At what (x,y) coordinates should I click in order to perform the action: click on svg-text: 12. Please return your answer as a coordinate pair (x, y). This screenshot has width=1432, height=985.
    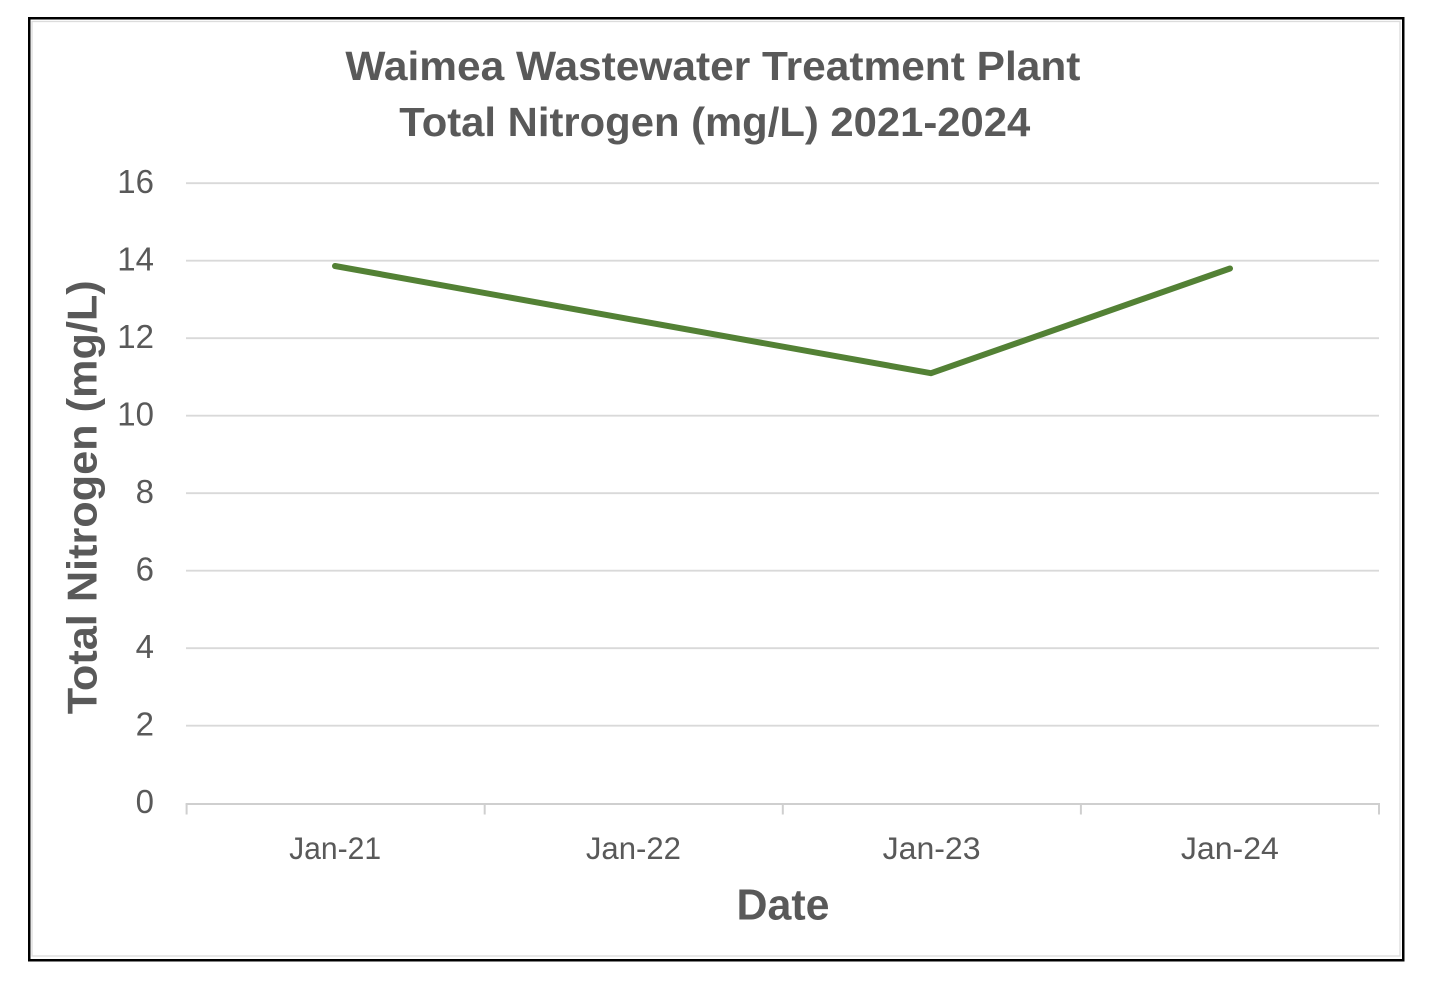
    Looking at the image, I should click on (135, 336).